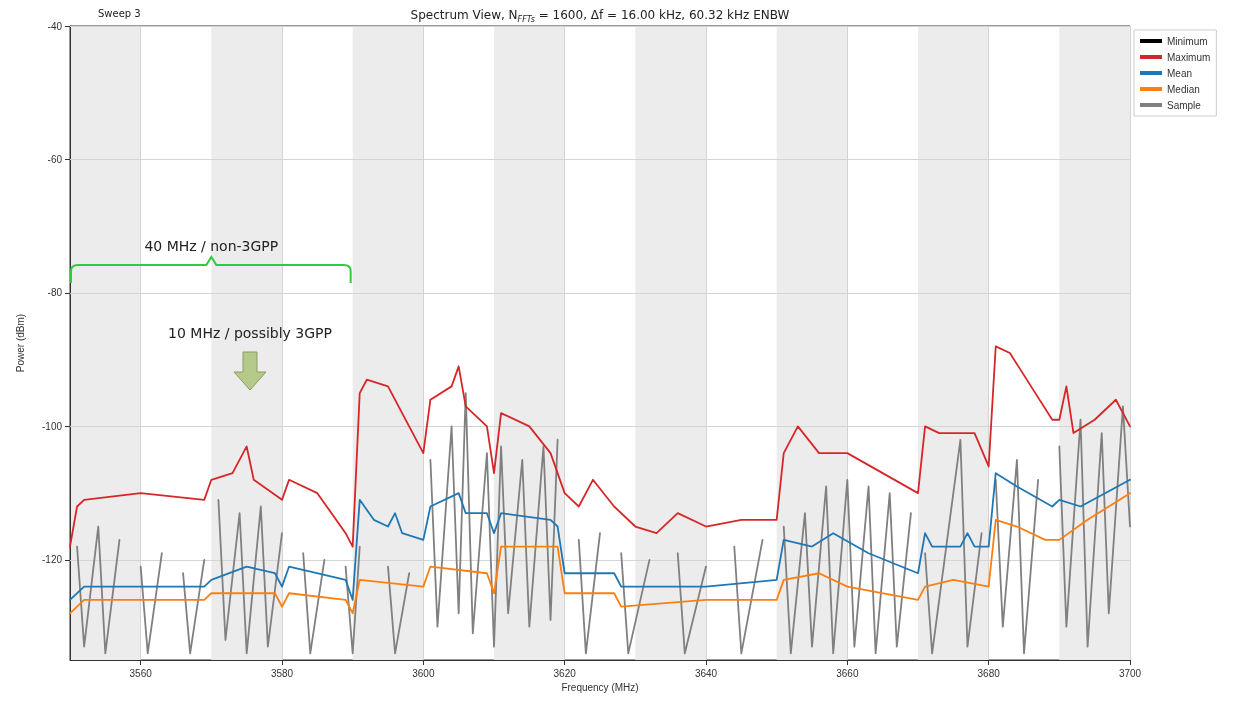 The image size is (1245, 702). What do you see at coordinates (847, 673) in the screenshot?
I see `x-tick-label: 3660` at bounding box center [847, 673].